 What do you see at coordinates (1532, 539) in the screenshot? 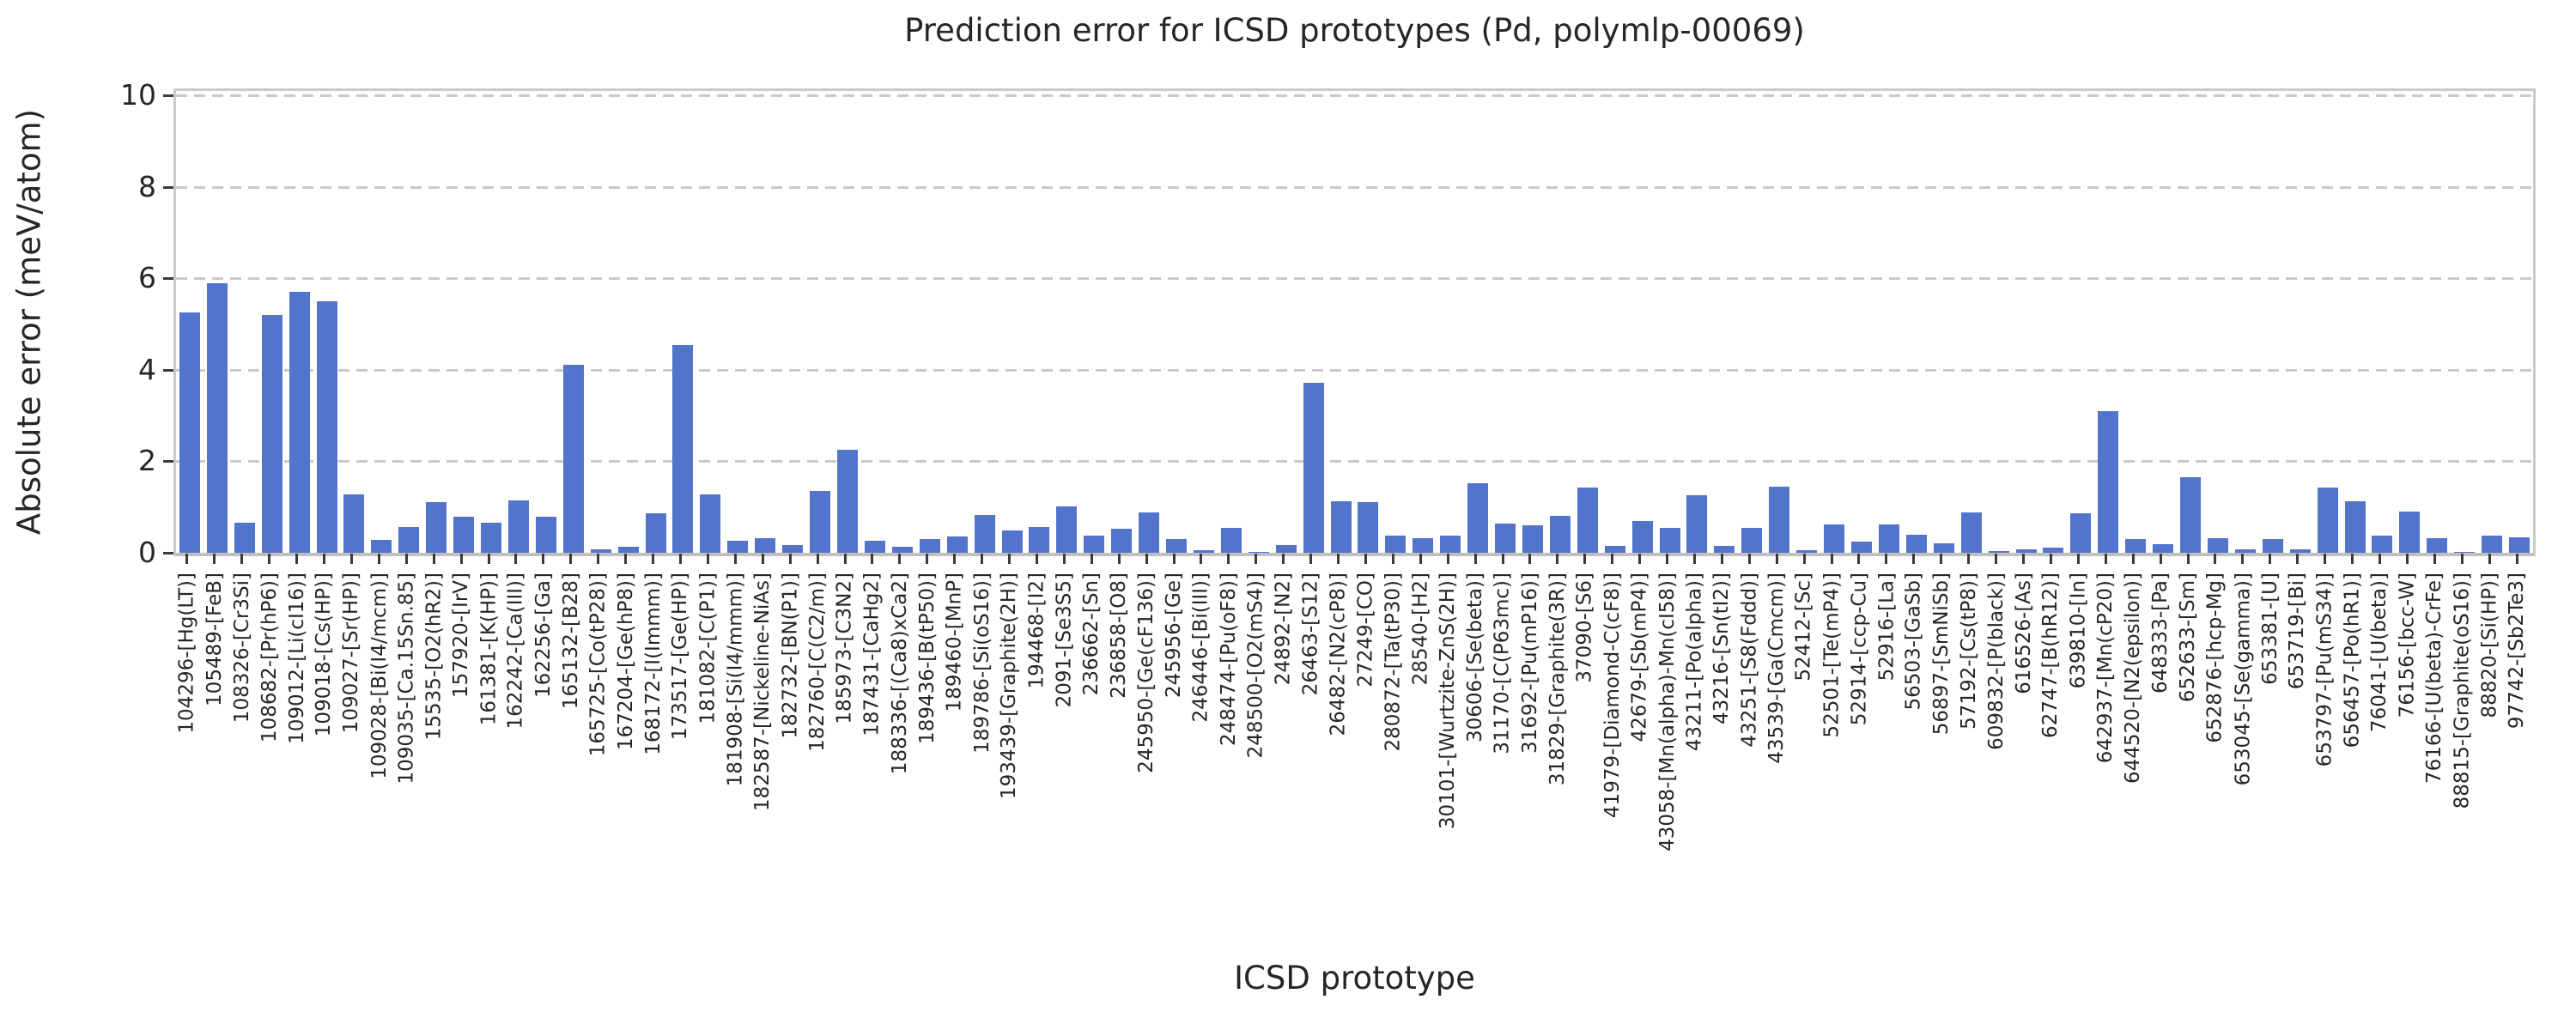
I see `bar-31692-[Pu(mP16)]` at bounding box center [1532, 539].